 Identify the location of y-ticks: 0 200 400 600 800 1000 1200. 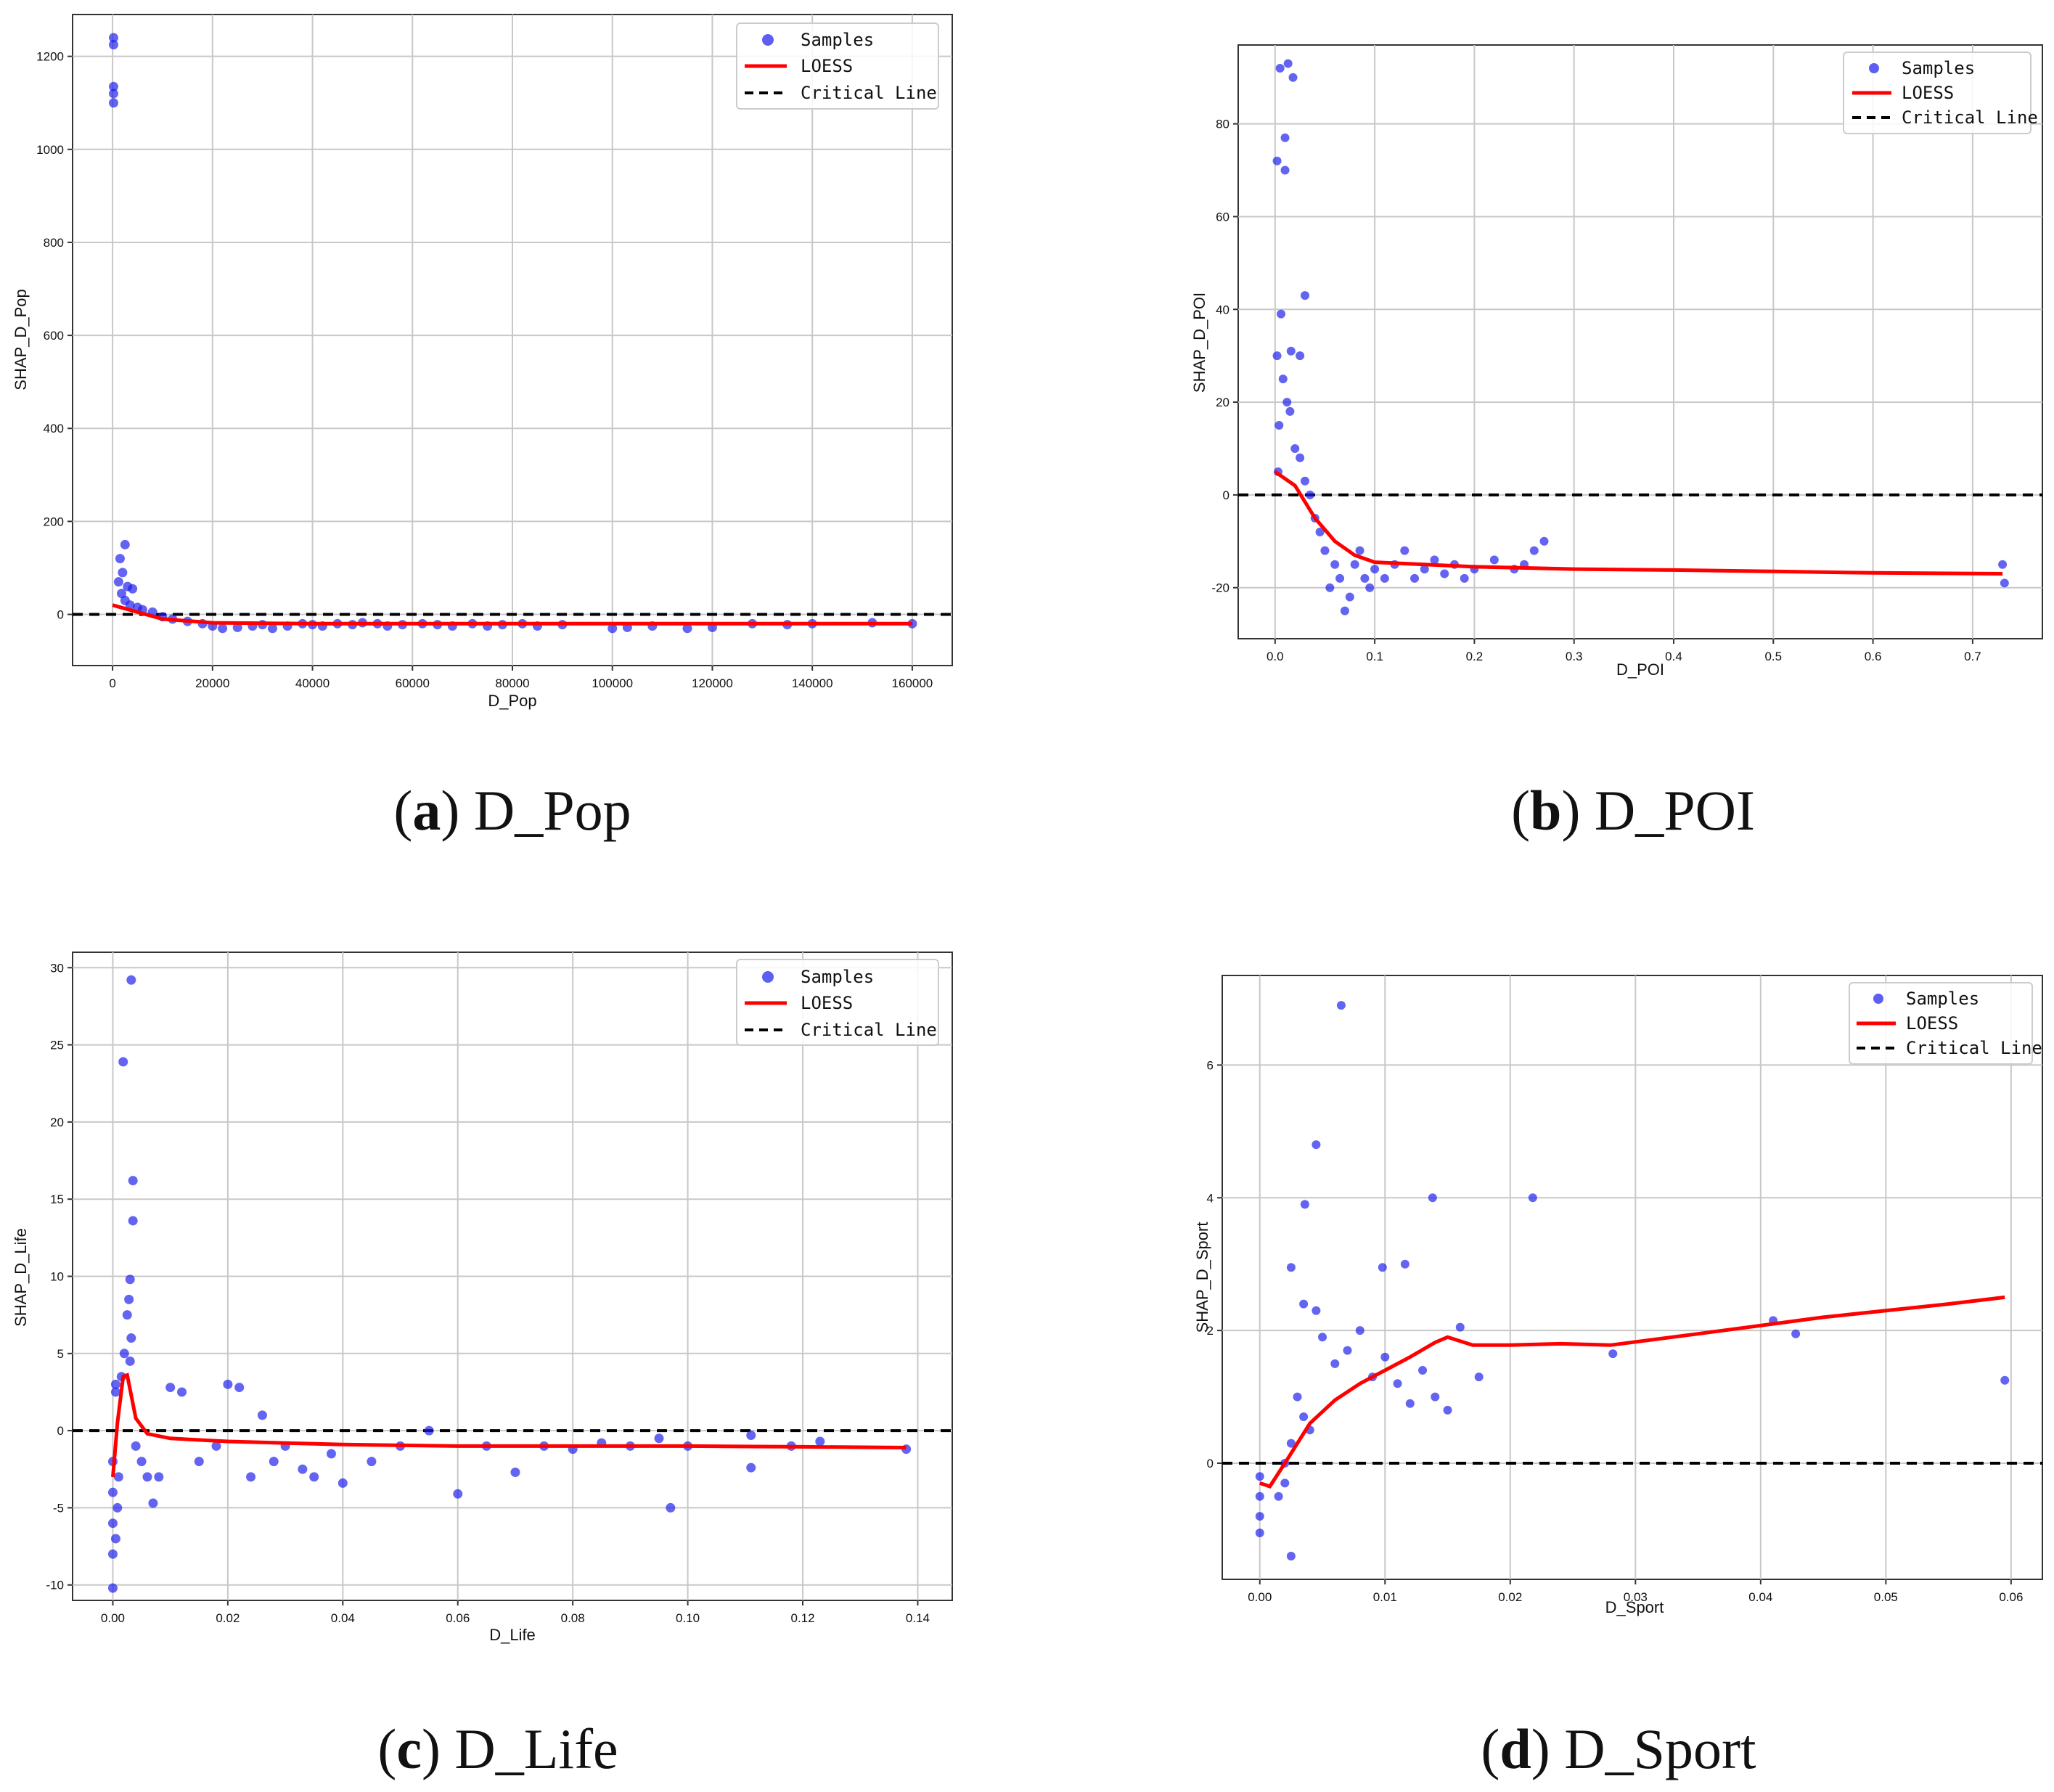
(54, 336).